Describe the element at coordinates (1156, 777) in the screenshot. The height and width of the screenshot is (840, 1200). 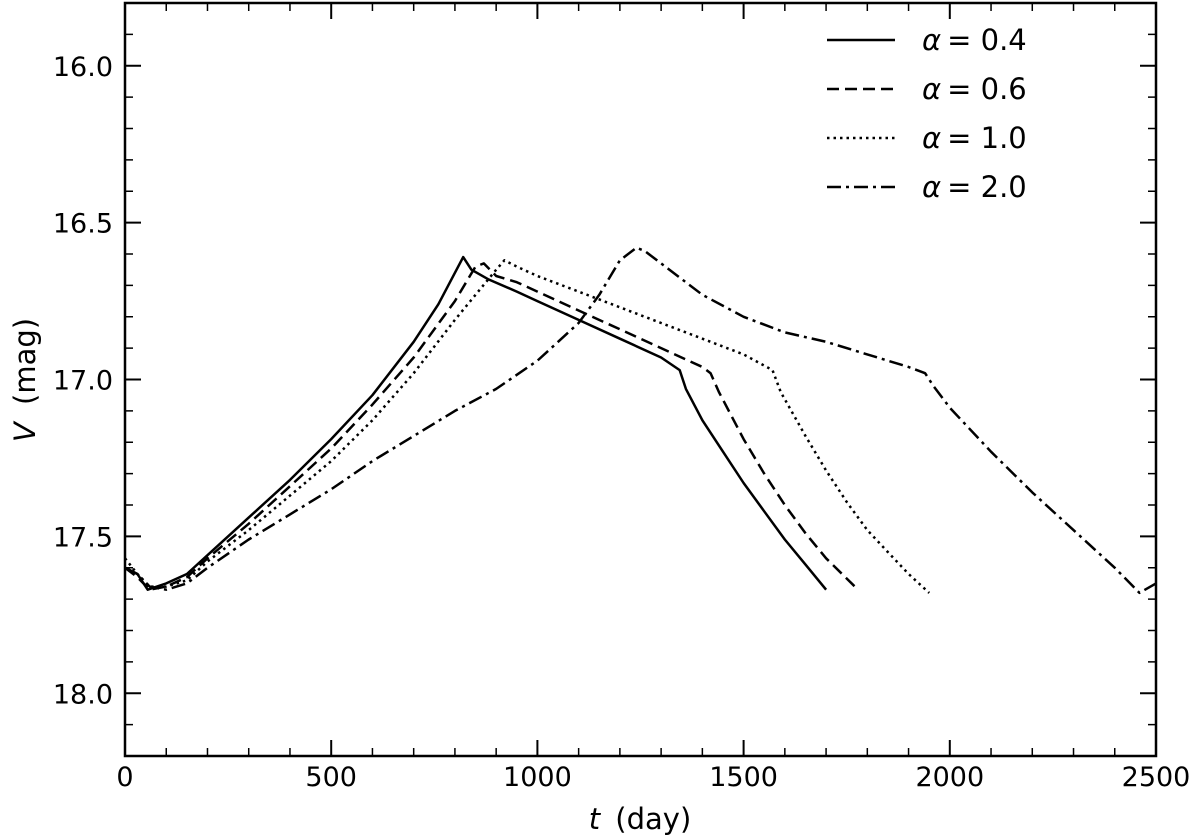
I see `x-tick-label: 2500` at that location.